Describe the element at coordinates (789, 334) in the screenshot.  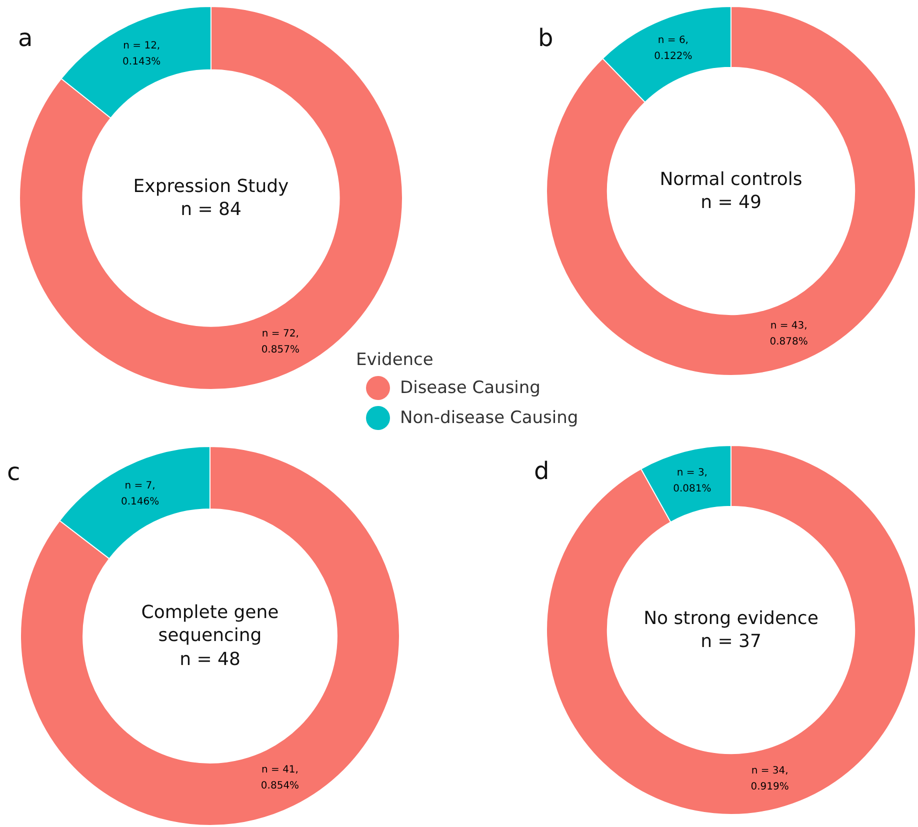
I see `data-label: n = 43, 0.878%` at that location.